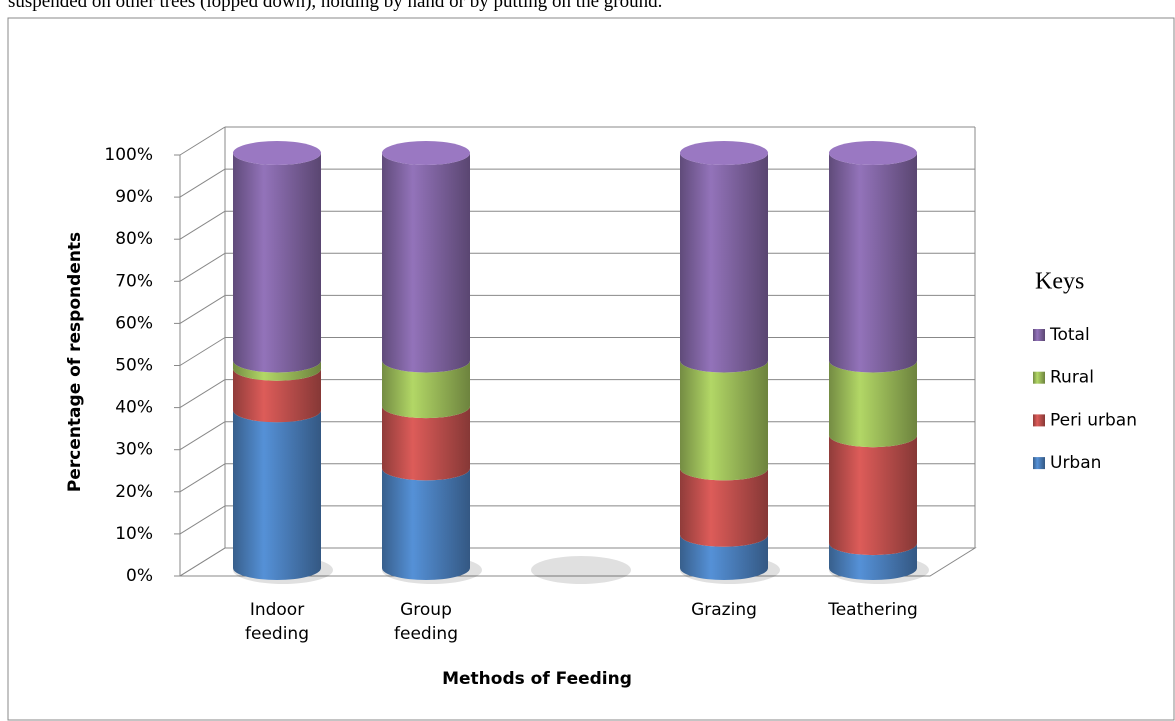 This screenshot has width=1175, height=721. Describe the element at coordinates (139, 576) in the screenshot. I see `y-tick-label: 0%` at that location.